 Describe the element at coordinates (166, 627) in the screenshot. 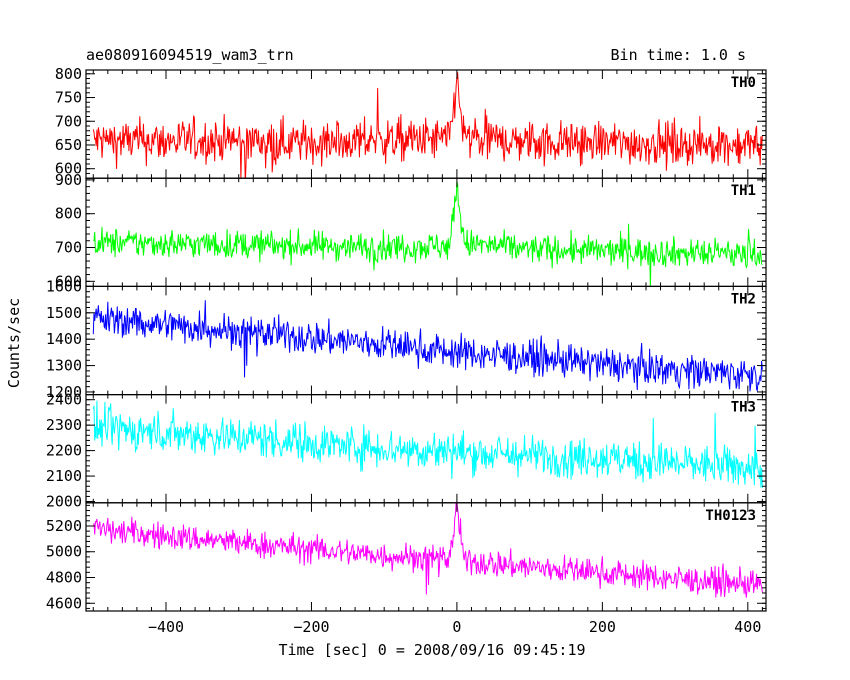

I see `x-tick-label: −400` at that location.